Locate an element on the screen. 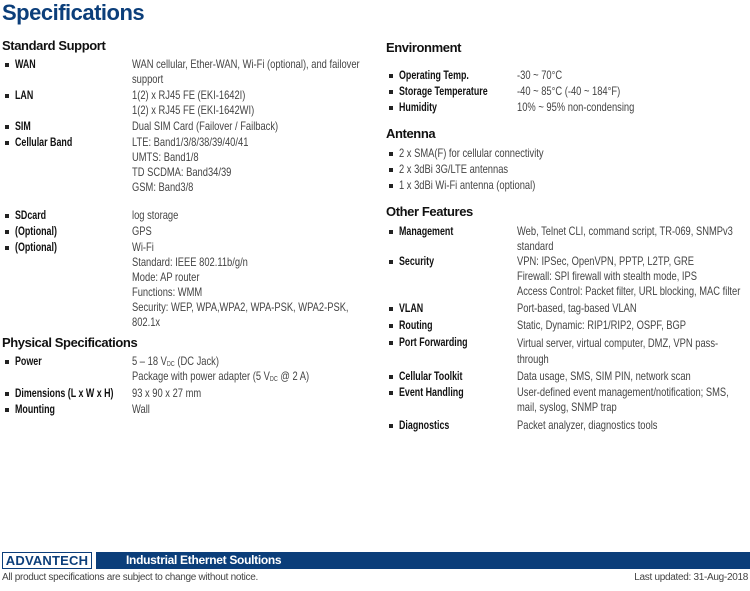 This screenshot has height=591, width=750. spec-value: 93 x 90 x 27 mm is located at coordinates (167, 393).